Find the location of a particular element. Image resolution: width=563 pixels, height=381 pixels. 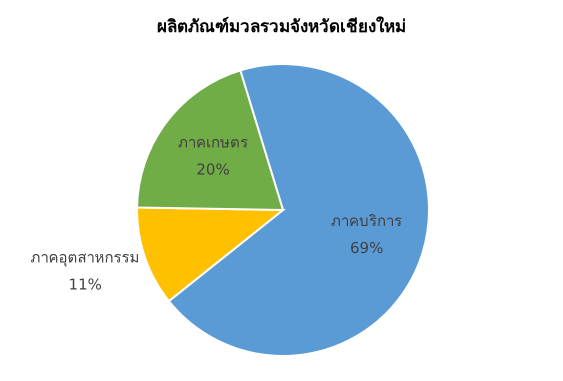

chart-title: ผลิตภัณฑ์มวลรวมจังหวัดเชียงใหม่ is located at coordinates (281, 26).